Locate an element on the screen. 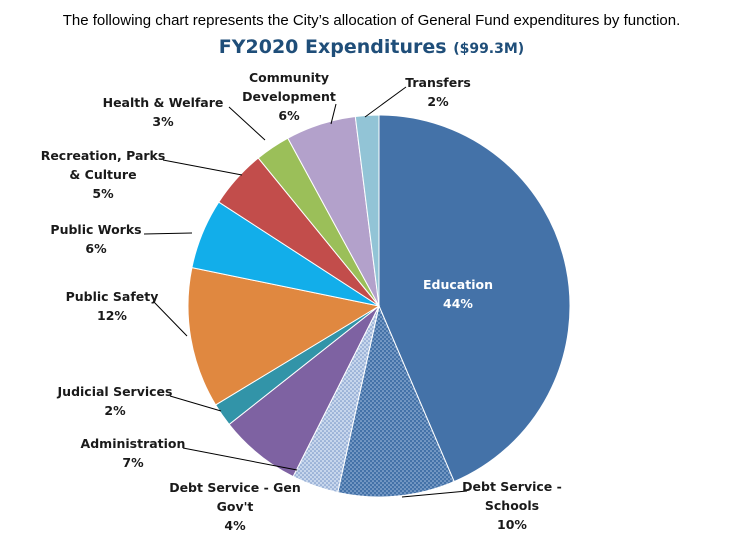  slice-label-public-safety: Public Safety 12% is located at coordinates (112, 306).